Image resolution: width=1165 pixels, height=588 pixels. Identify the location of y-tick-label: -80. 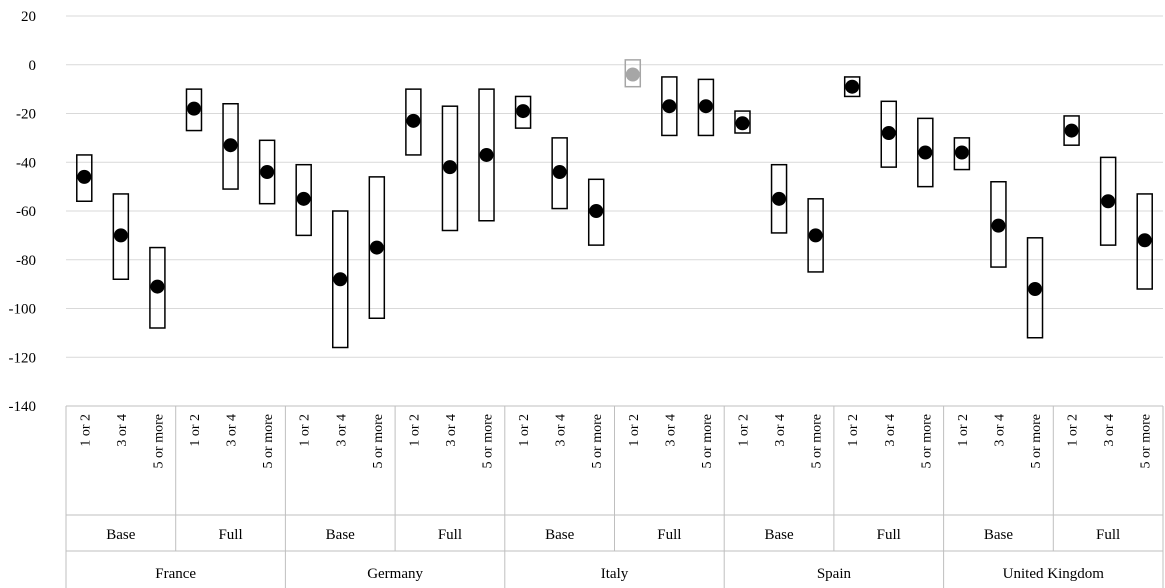
(26, 261).